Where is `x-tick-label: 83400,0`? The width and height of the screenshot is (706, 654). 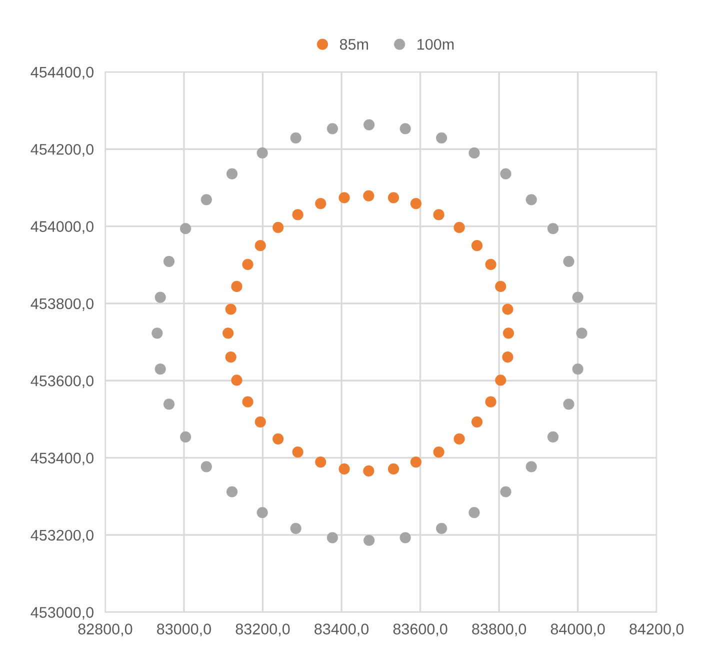 x-tick-label: 83400,0 is located at coordinates (341, 630).